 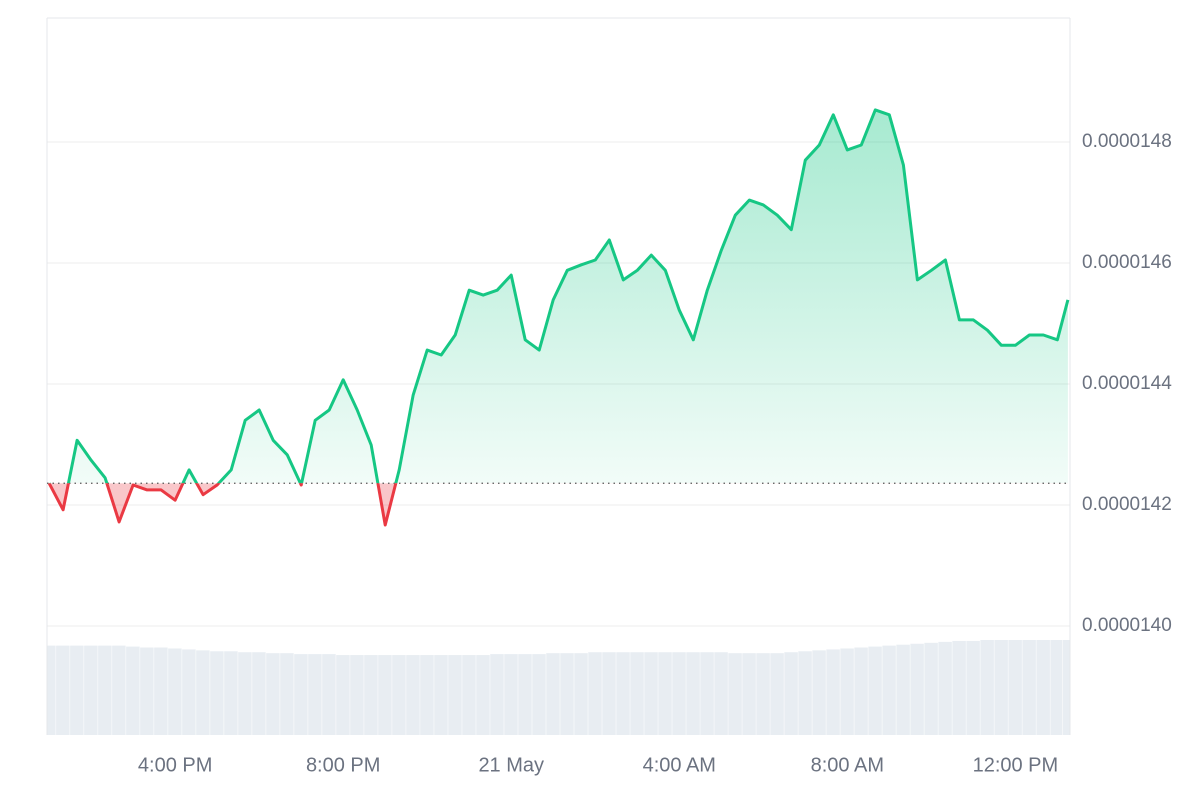 What do you see at coordinates (1127, 625) in the screenshot?
I see `y-tick-label: 0.0000140` at bounding box center [1127, 625].